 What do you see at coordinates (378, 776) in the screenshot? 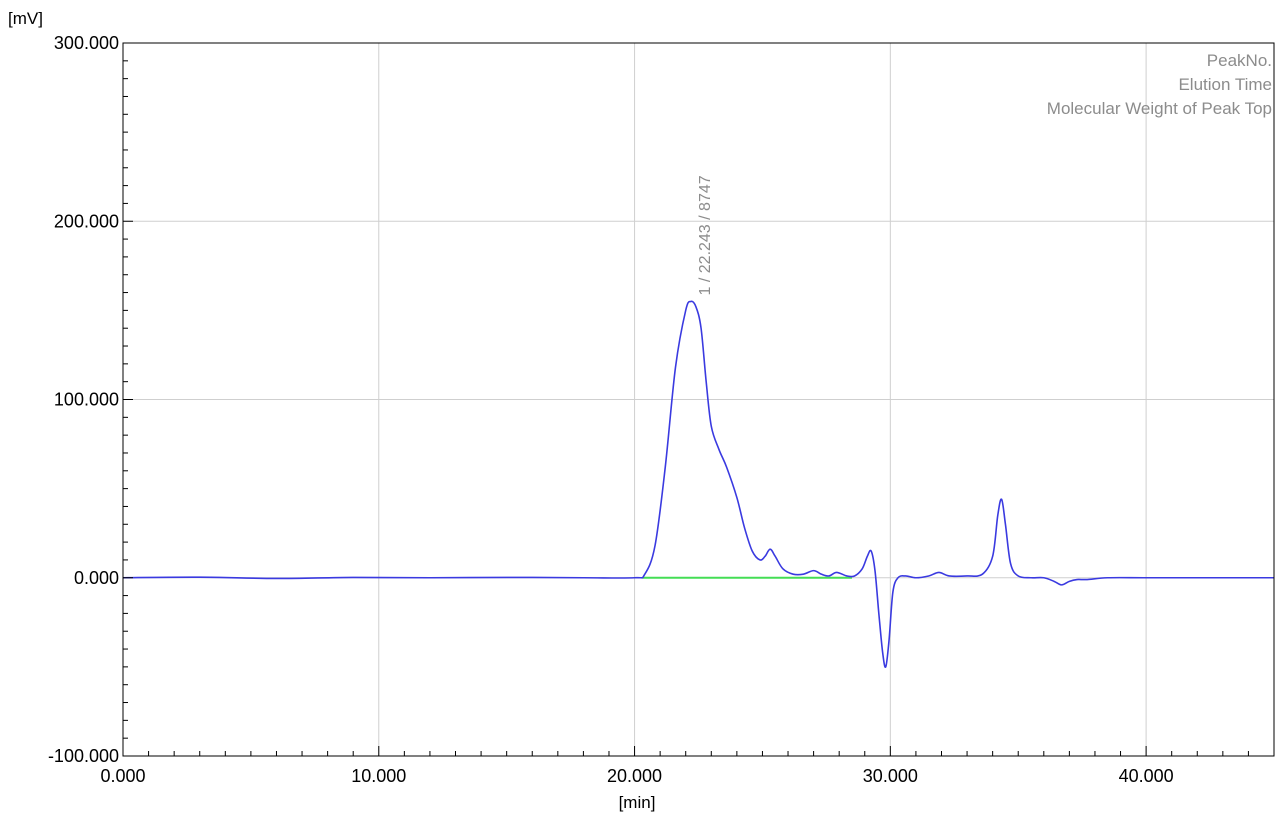
I see `x-tick-label: 10.000` at bounding box center [378, 776].